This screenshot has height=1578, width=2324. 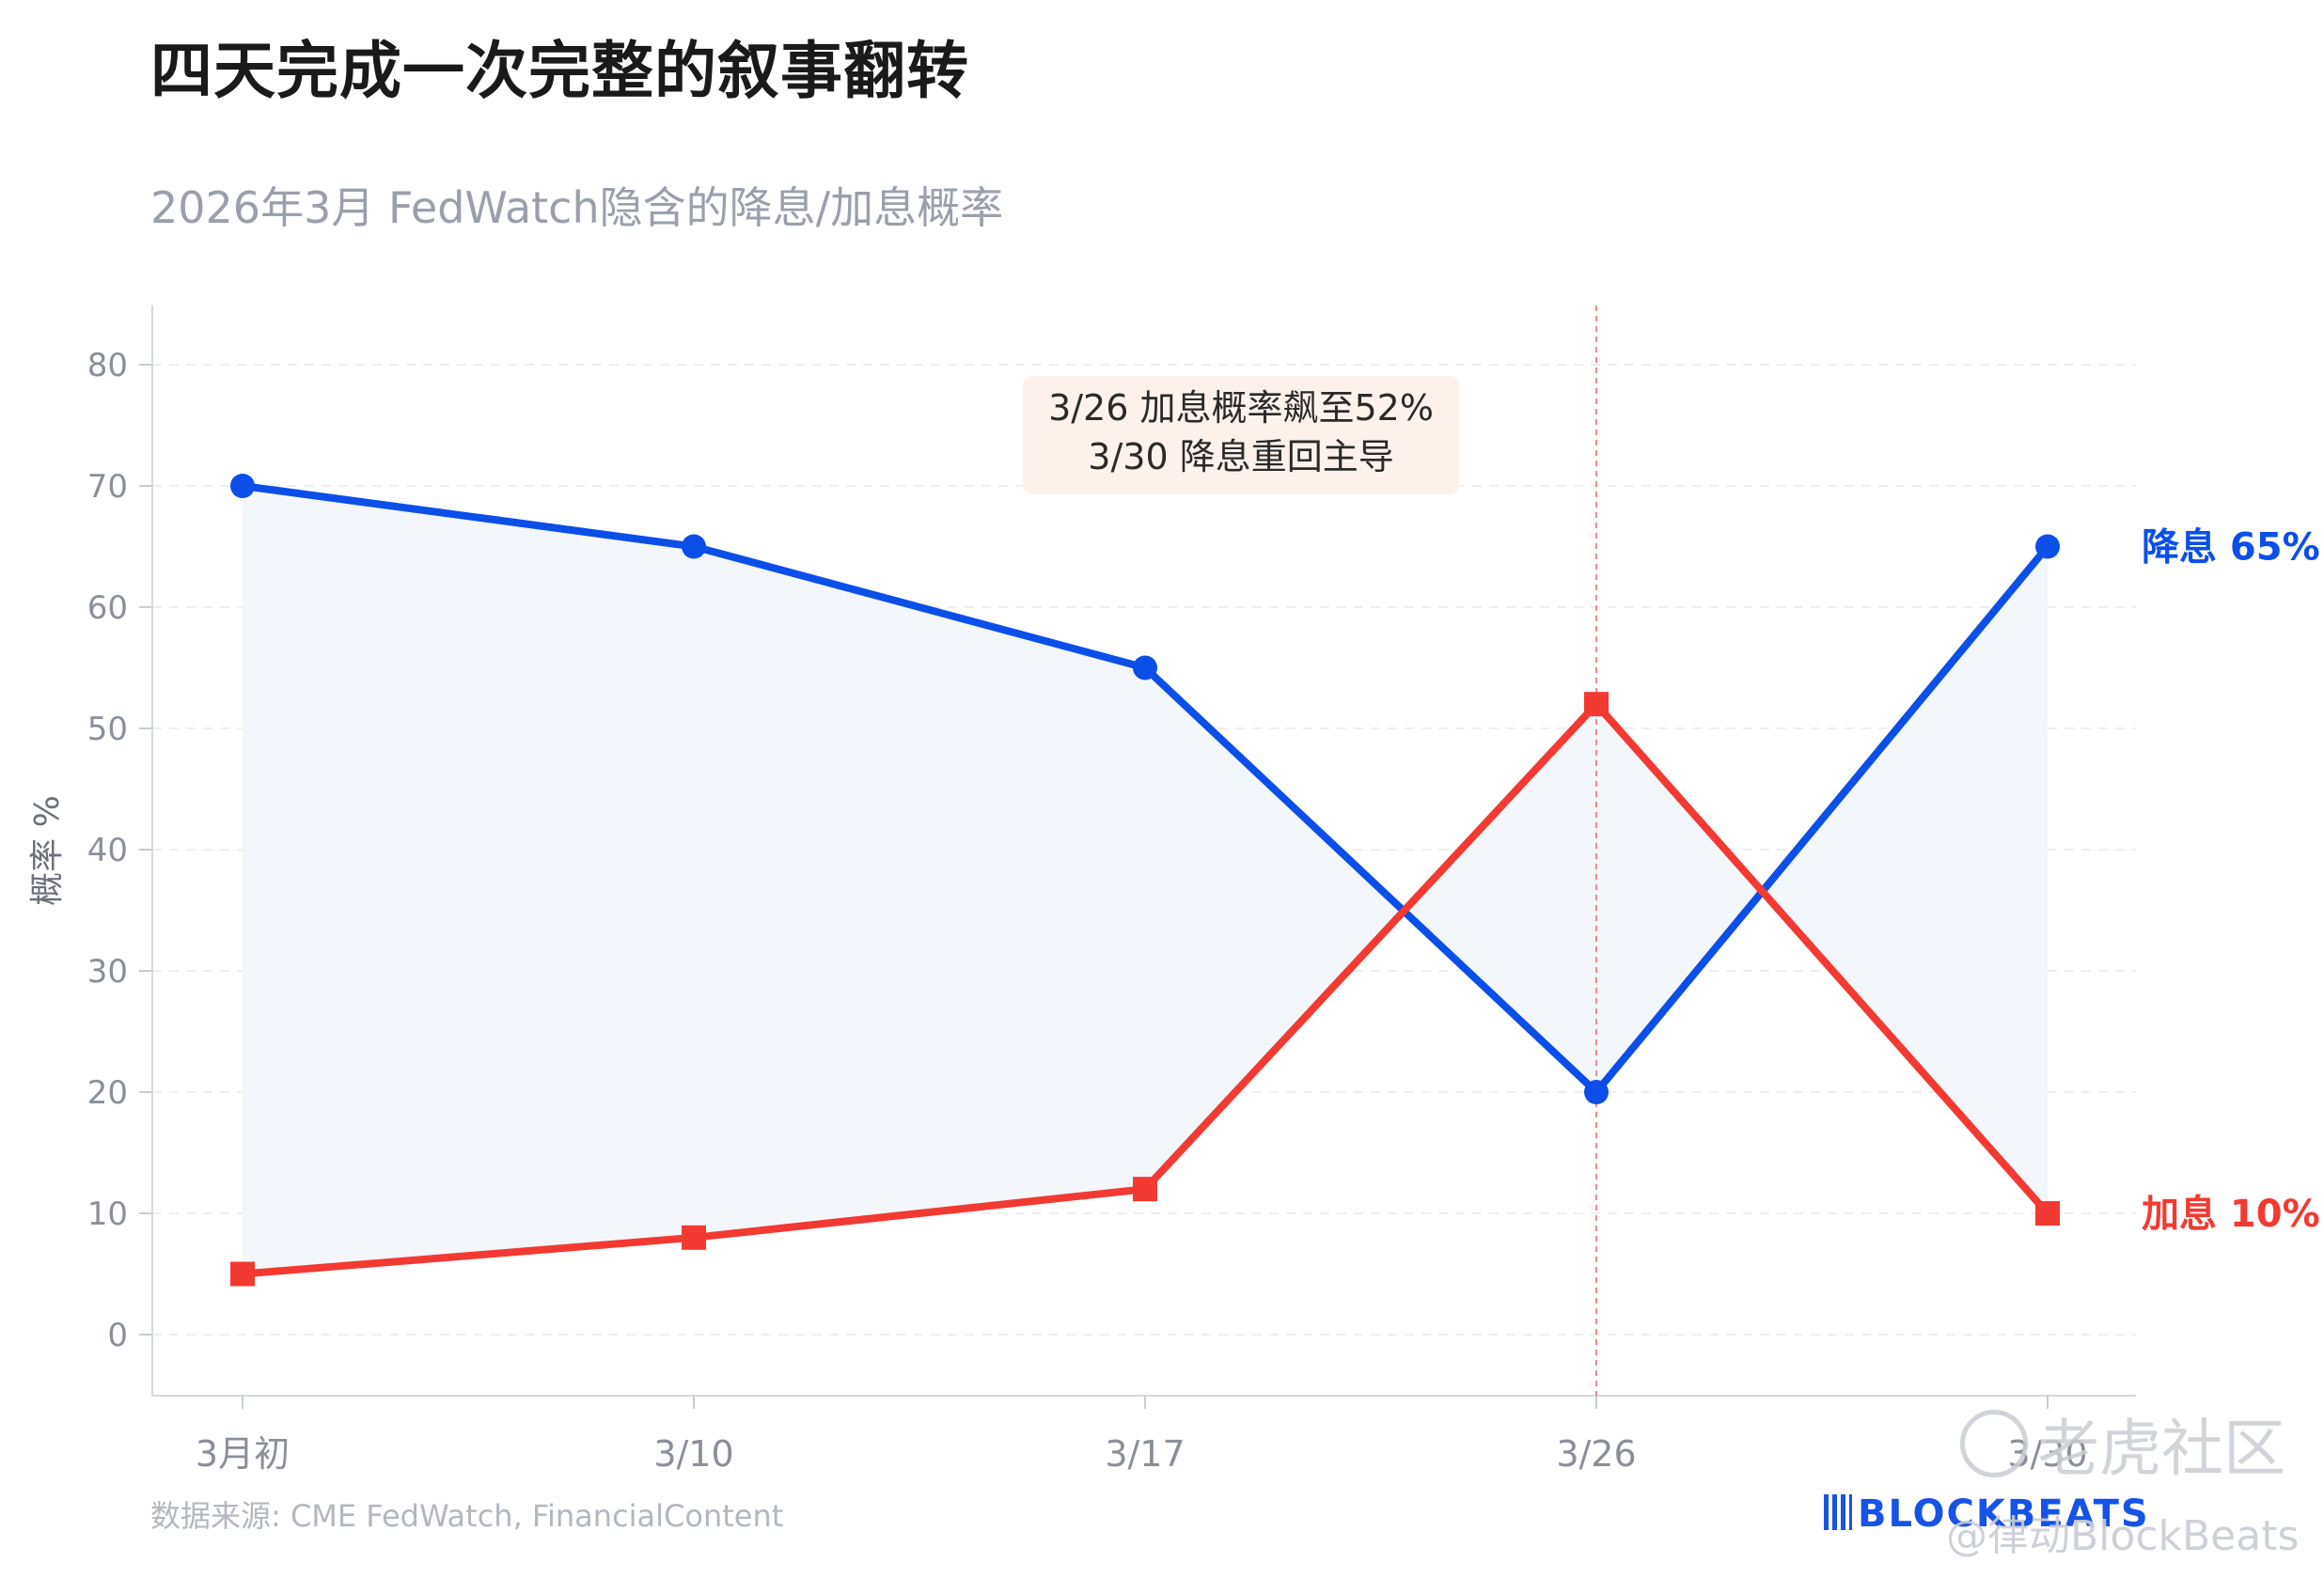 What do you see at coordinates (47, 850) in the screenshot?
I see `y-axis-label: 概率 %` at bounding box center [47, 850].